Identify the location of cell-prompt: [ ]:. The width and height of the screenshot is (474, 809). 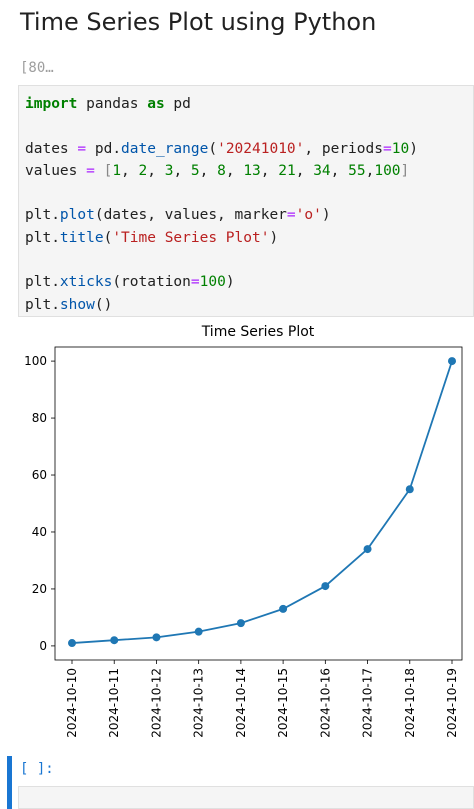
(37, 769).